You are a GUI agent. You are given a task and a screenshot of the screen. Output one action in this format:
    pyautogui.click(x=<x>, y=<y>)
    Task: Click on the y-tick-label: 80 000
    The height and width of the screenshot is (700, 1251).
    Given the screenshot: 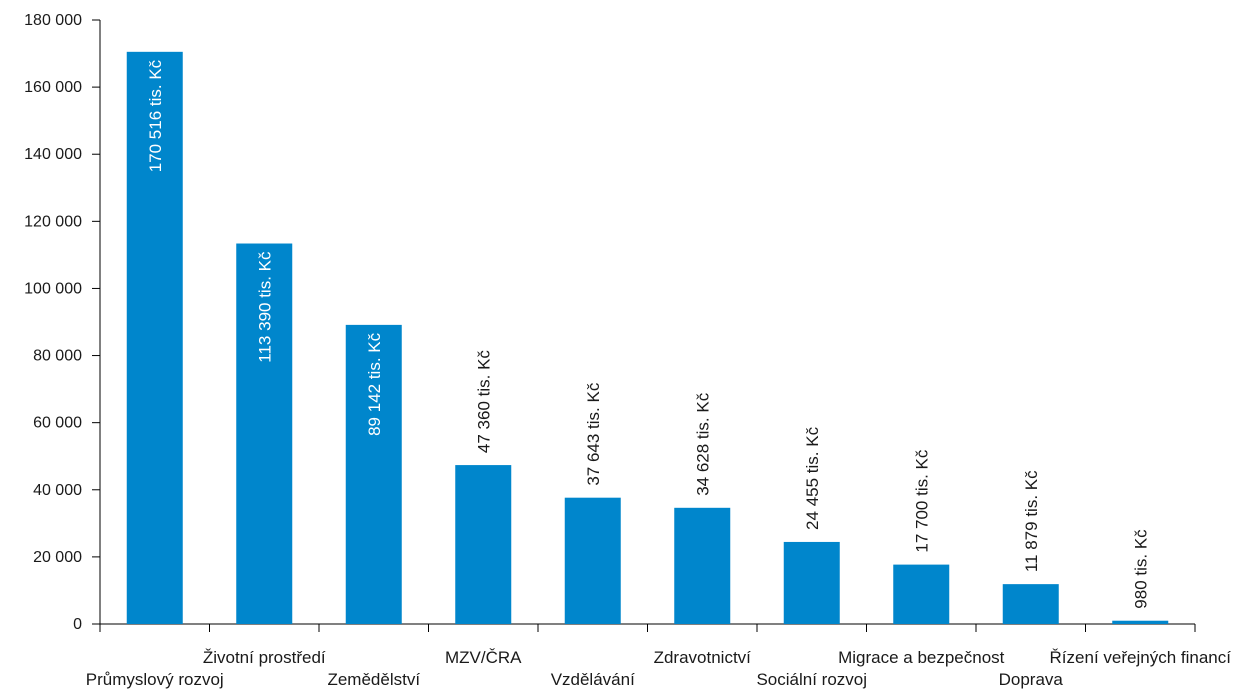 What is the action you would take?
    pyautogui.click(x=57, y=356)
    